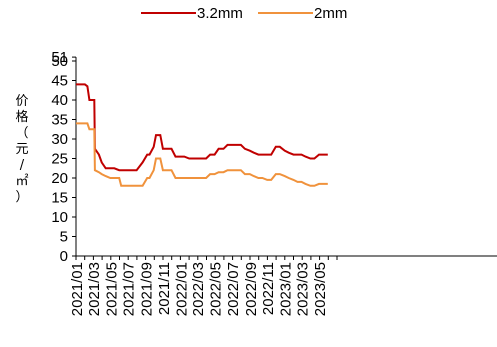 The width and height of the screenshot is (497, 347). What do you see at coordinates (94, 289) in the screenshot?
I see `x-tick-label: 2021/03` at bounding box center [94, 289].